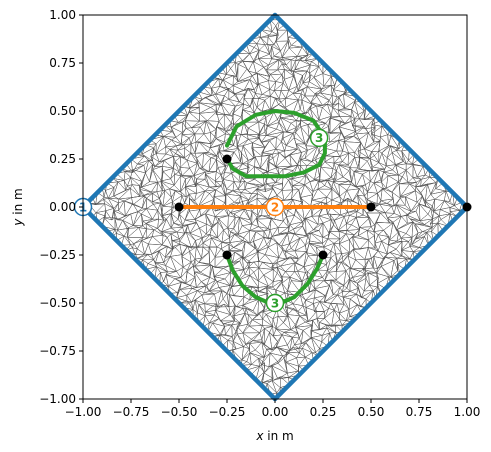 The image size is (491, 452). I want to click on boundary-marker-label: 2, so click(275, 207).